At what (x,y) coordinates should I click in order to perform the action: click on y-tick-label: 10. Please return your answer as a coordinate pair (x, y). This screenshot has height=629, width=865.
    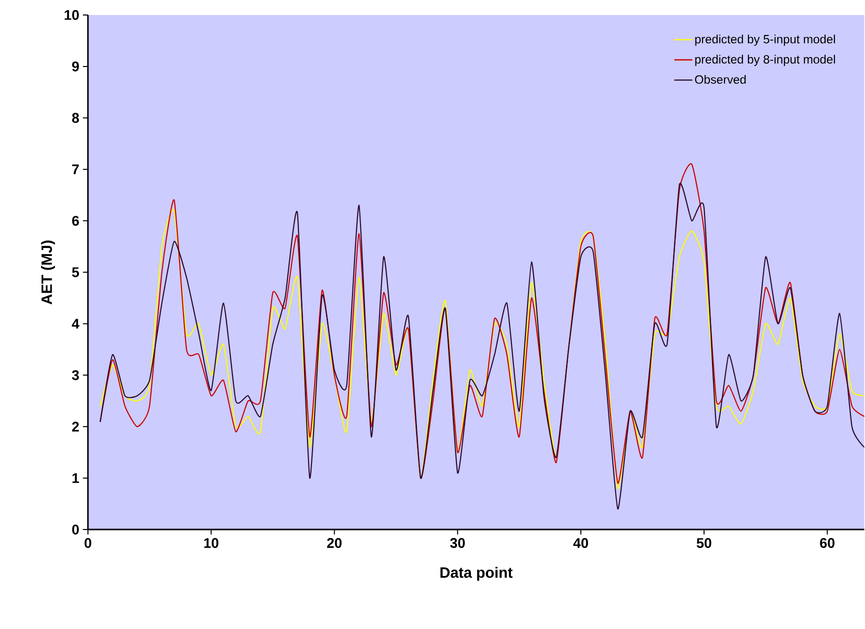
    Looking at the image, I should click on (71, 15).